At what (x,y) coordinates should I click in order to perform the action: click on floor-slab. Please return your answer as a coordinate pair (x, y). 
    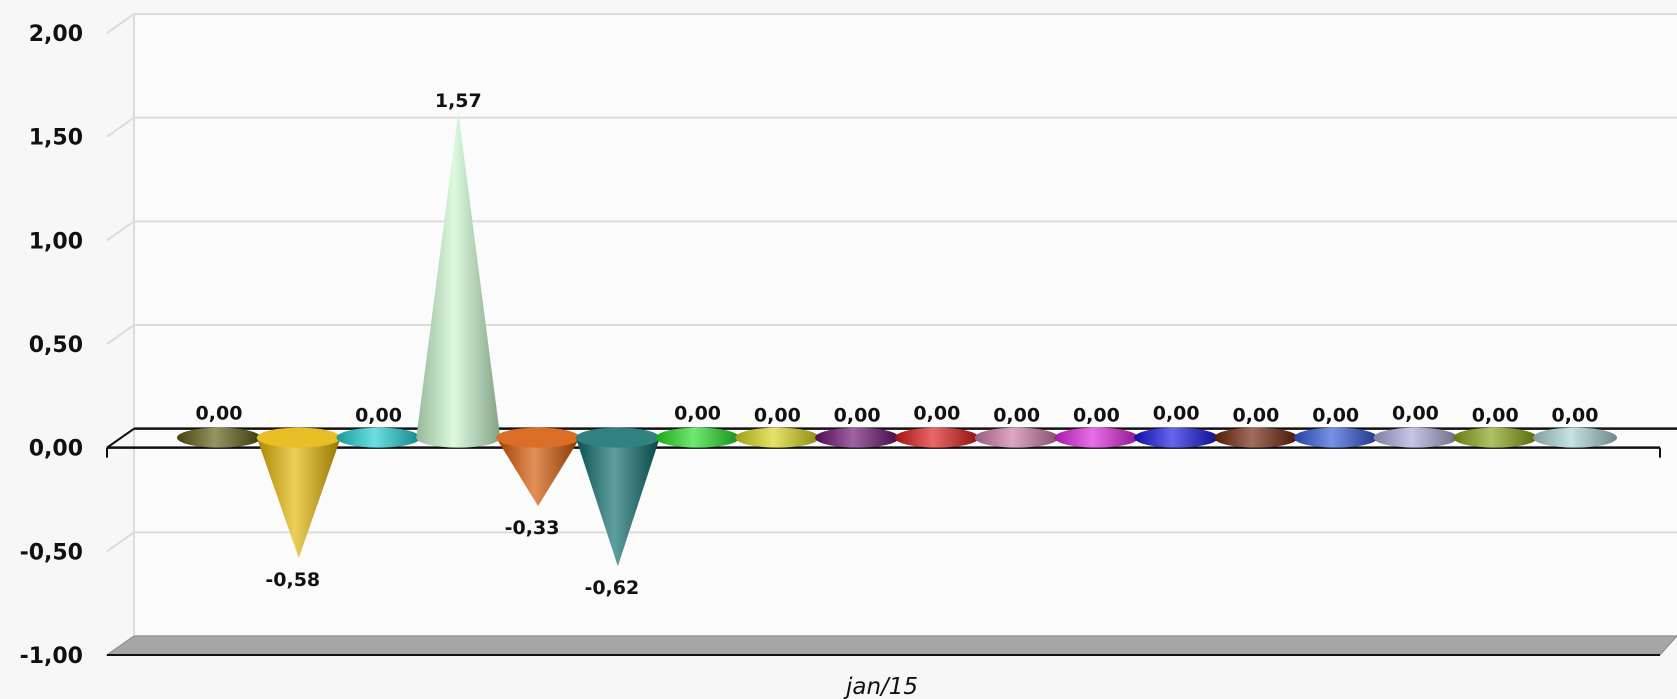
    Looking at the image, I should click on (891, 645).